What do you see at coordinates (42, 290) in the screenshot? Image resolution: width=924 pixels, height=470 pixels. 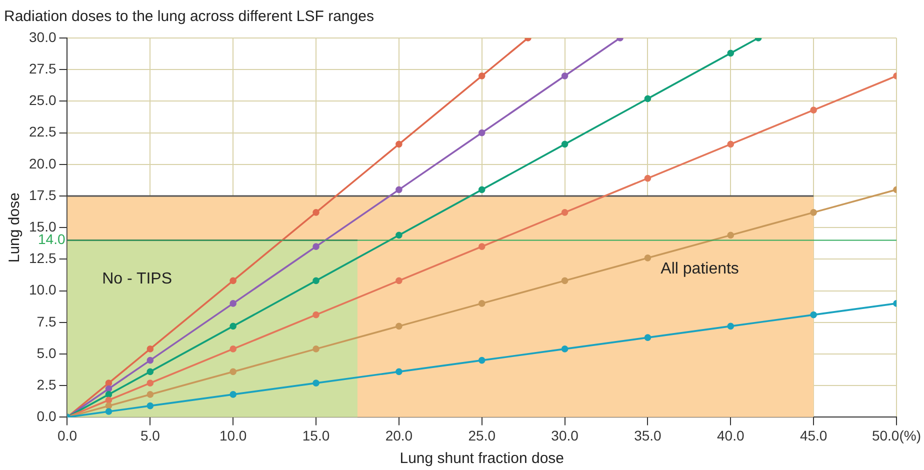 I see `y-tick-label: 10.0` at bounding box center [42, 290].